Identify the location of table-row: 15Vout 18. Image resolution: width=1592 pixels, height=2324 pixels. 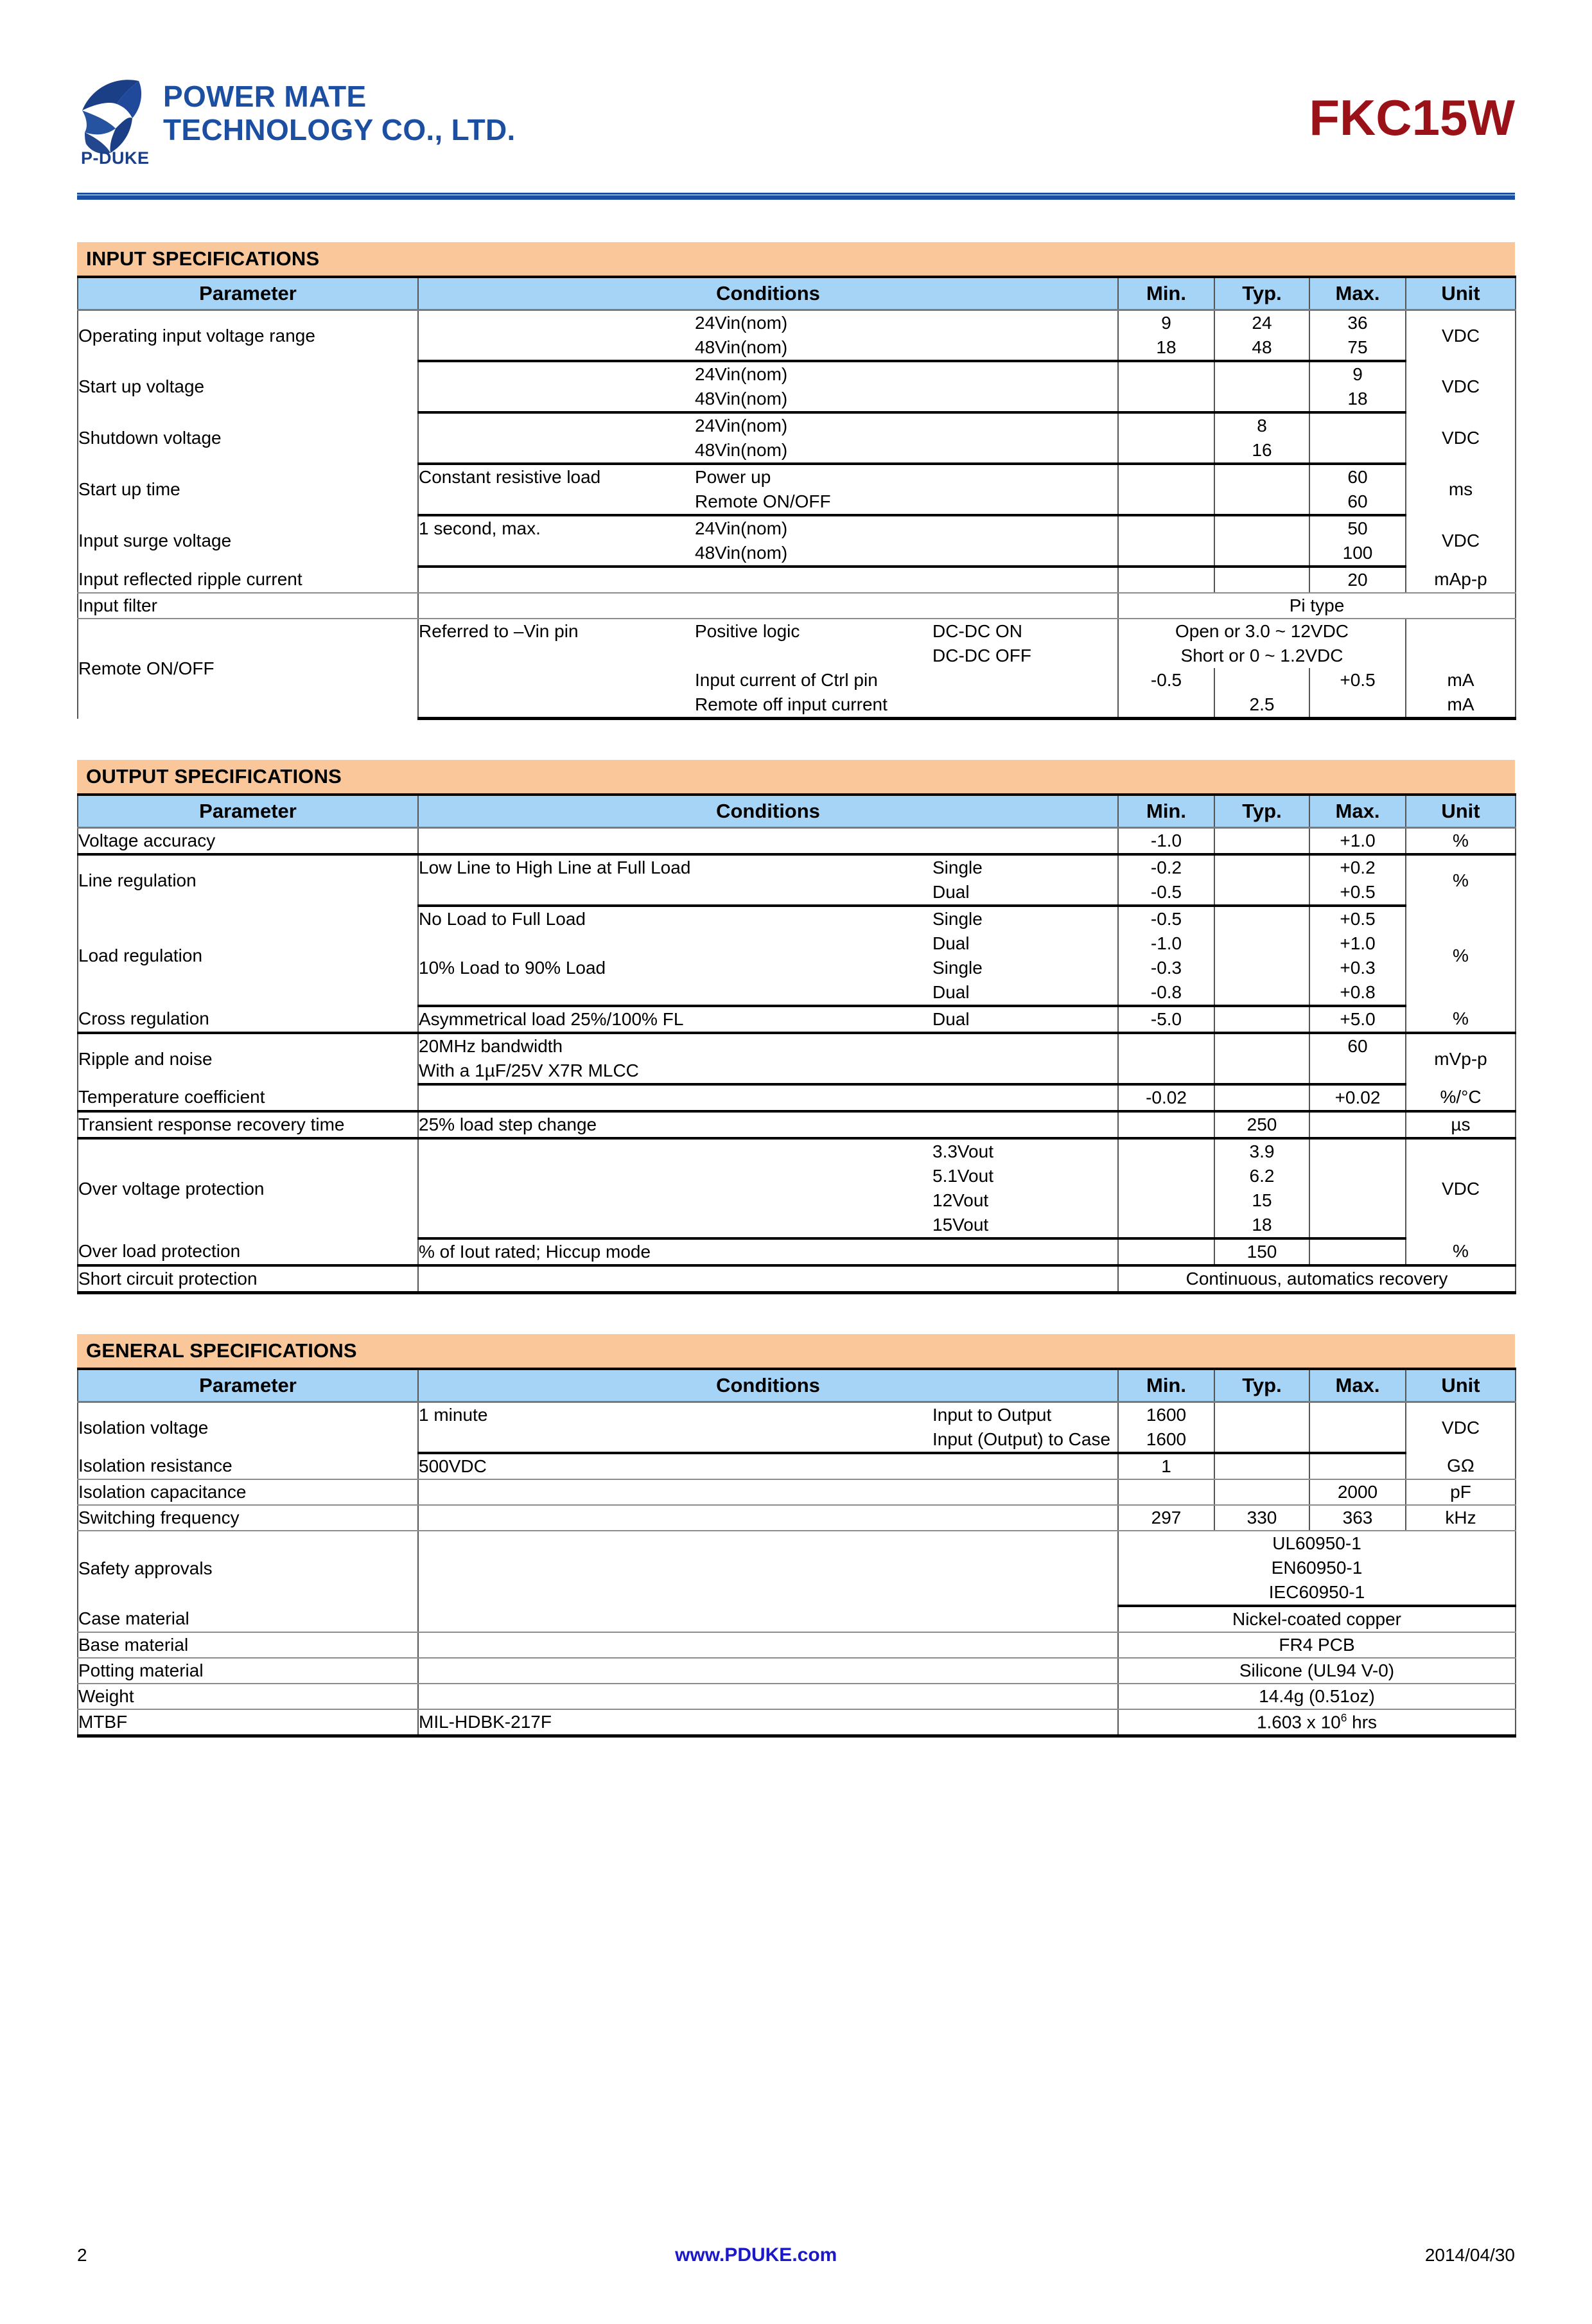
(797, 1226).